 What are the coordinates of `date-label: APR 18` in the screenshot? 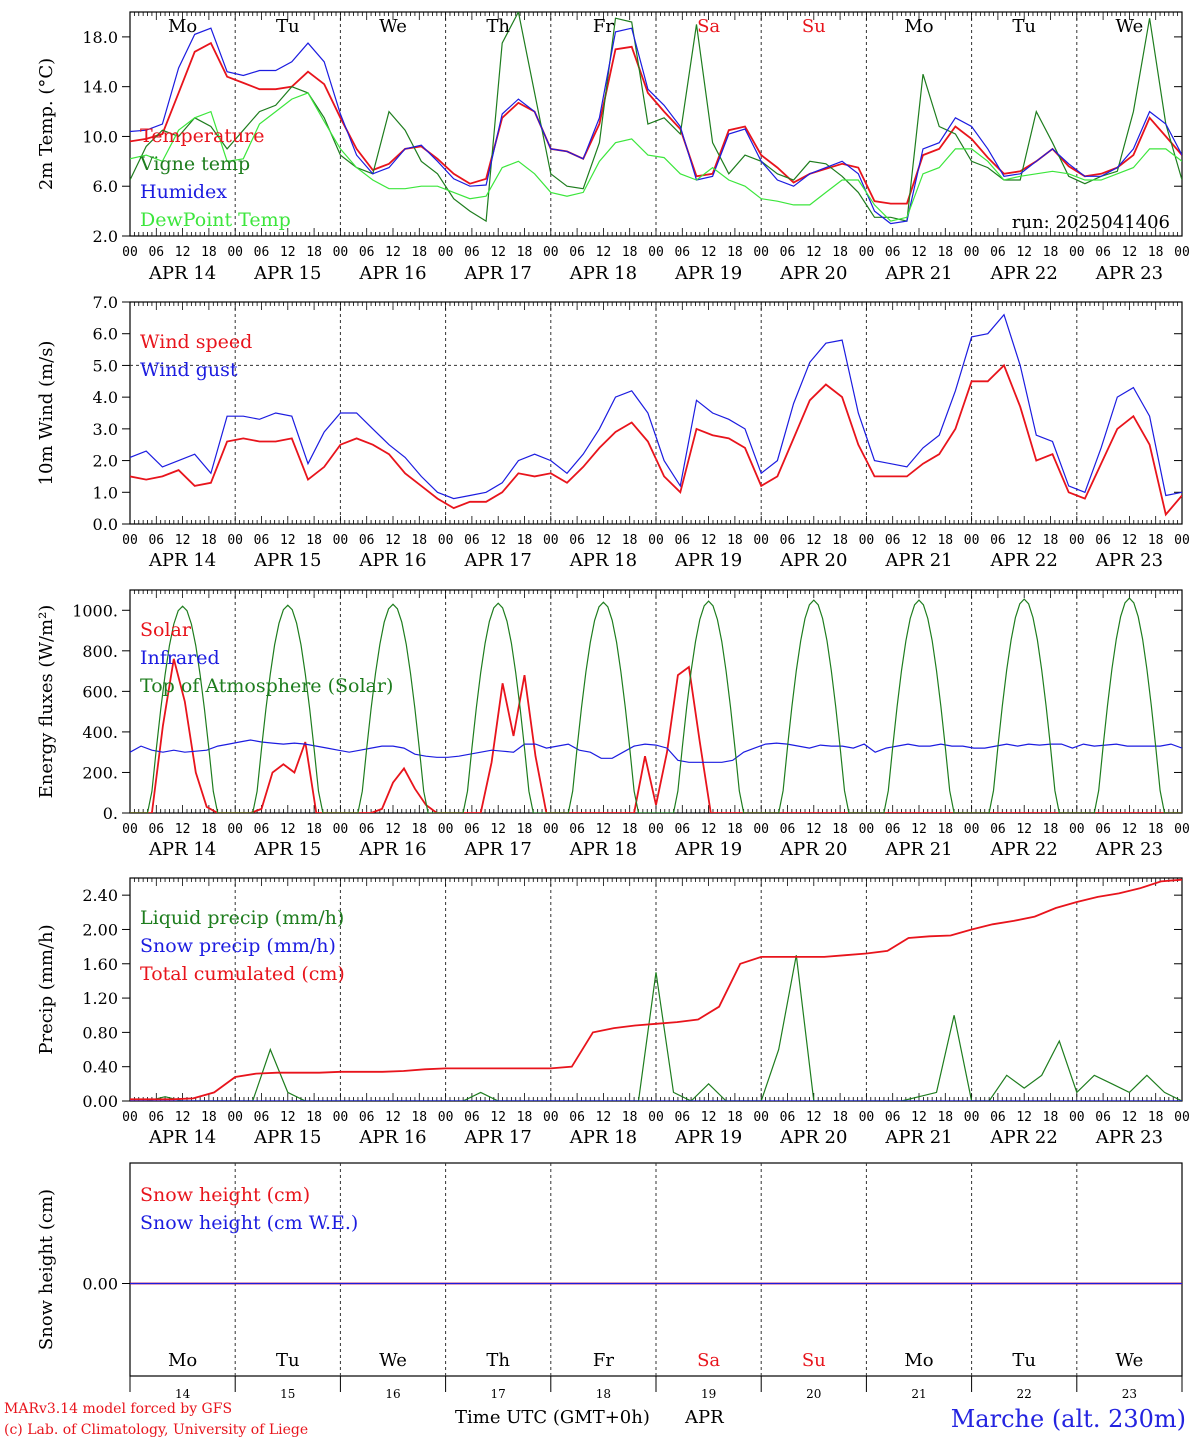 It's located at (603, 560).